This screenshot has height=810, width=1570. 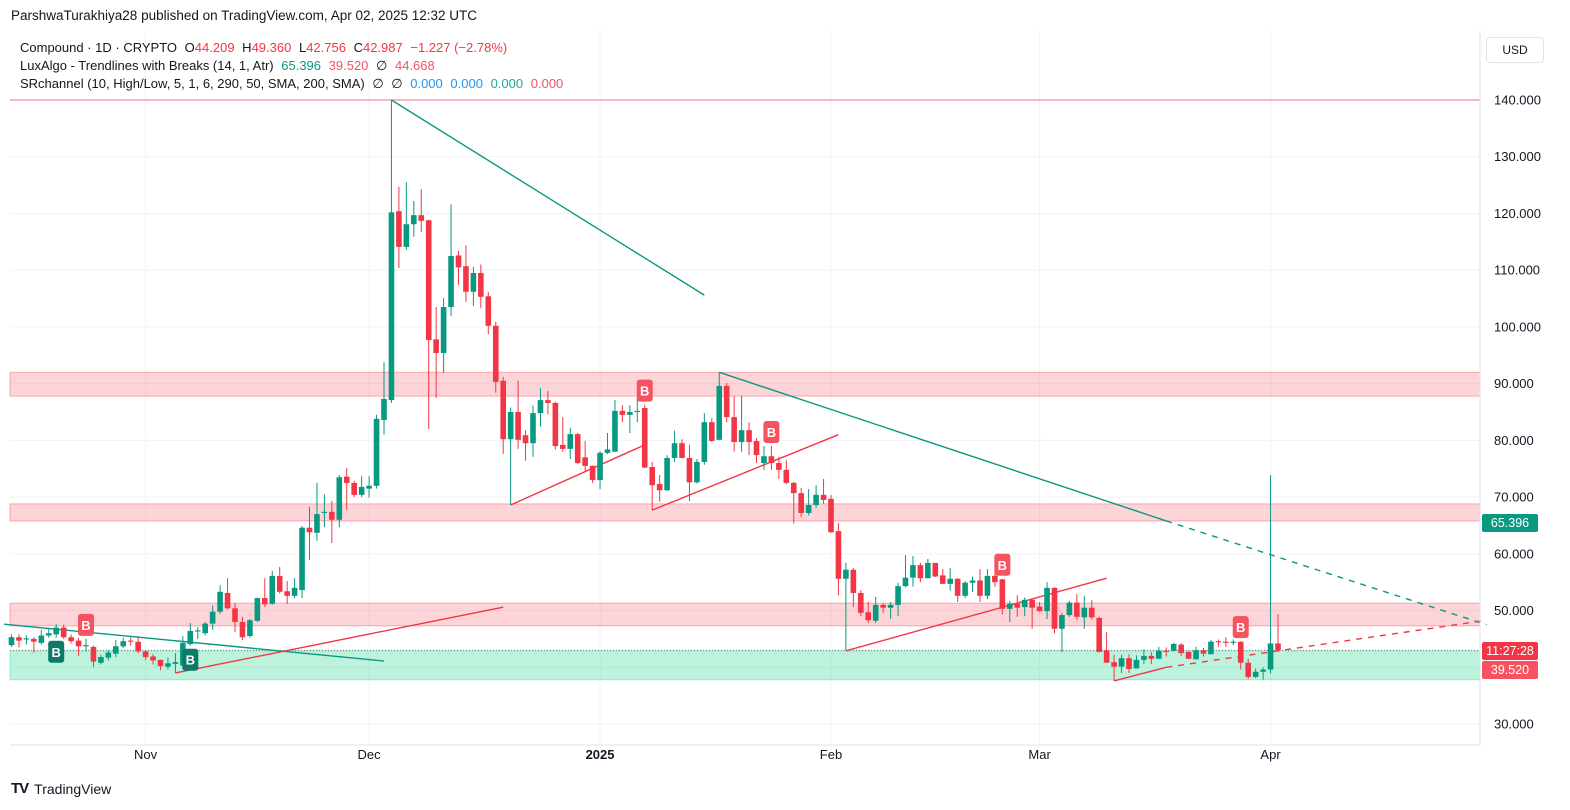 I want to click on currency-button: USD, so click(x=1515, y=50).